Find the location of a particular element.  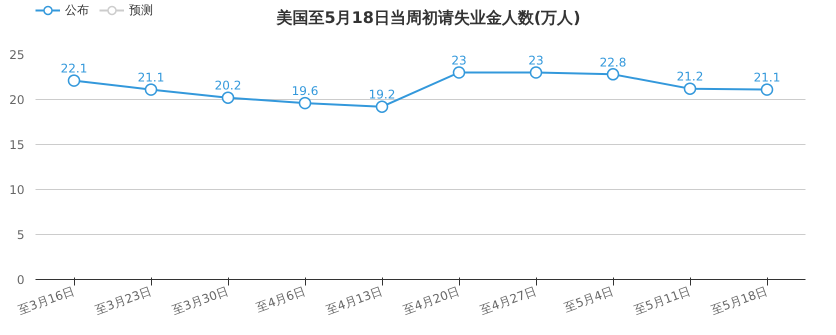

data-label: 19.6 is located at coordinates (305, 91).